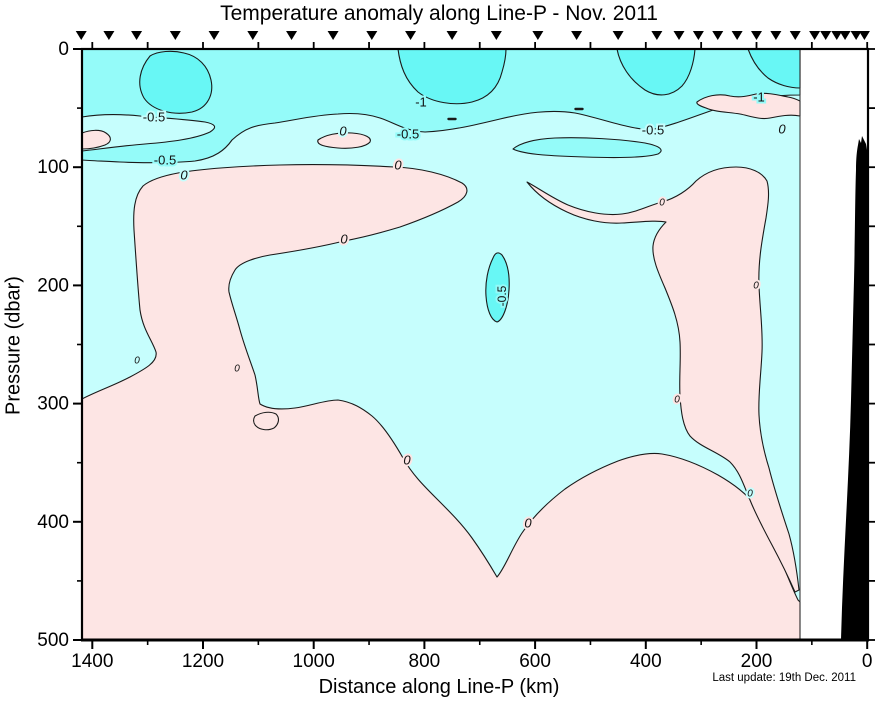  Describe the element at coordinates (425, 661) in the screenshot. I see `x-tick-label: 800` at that location.